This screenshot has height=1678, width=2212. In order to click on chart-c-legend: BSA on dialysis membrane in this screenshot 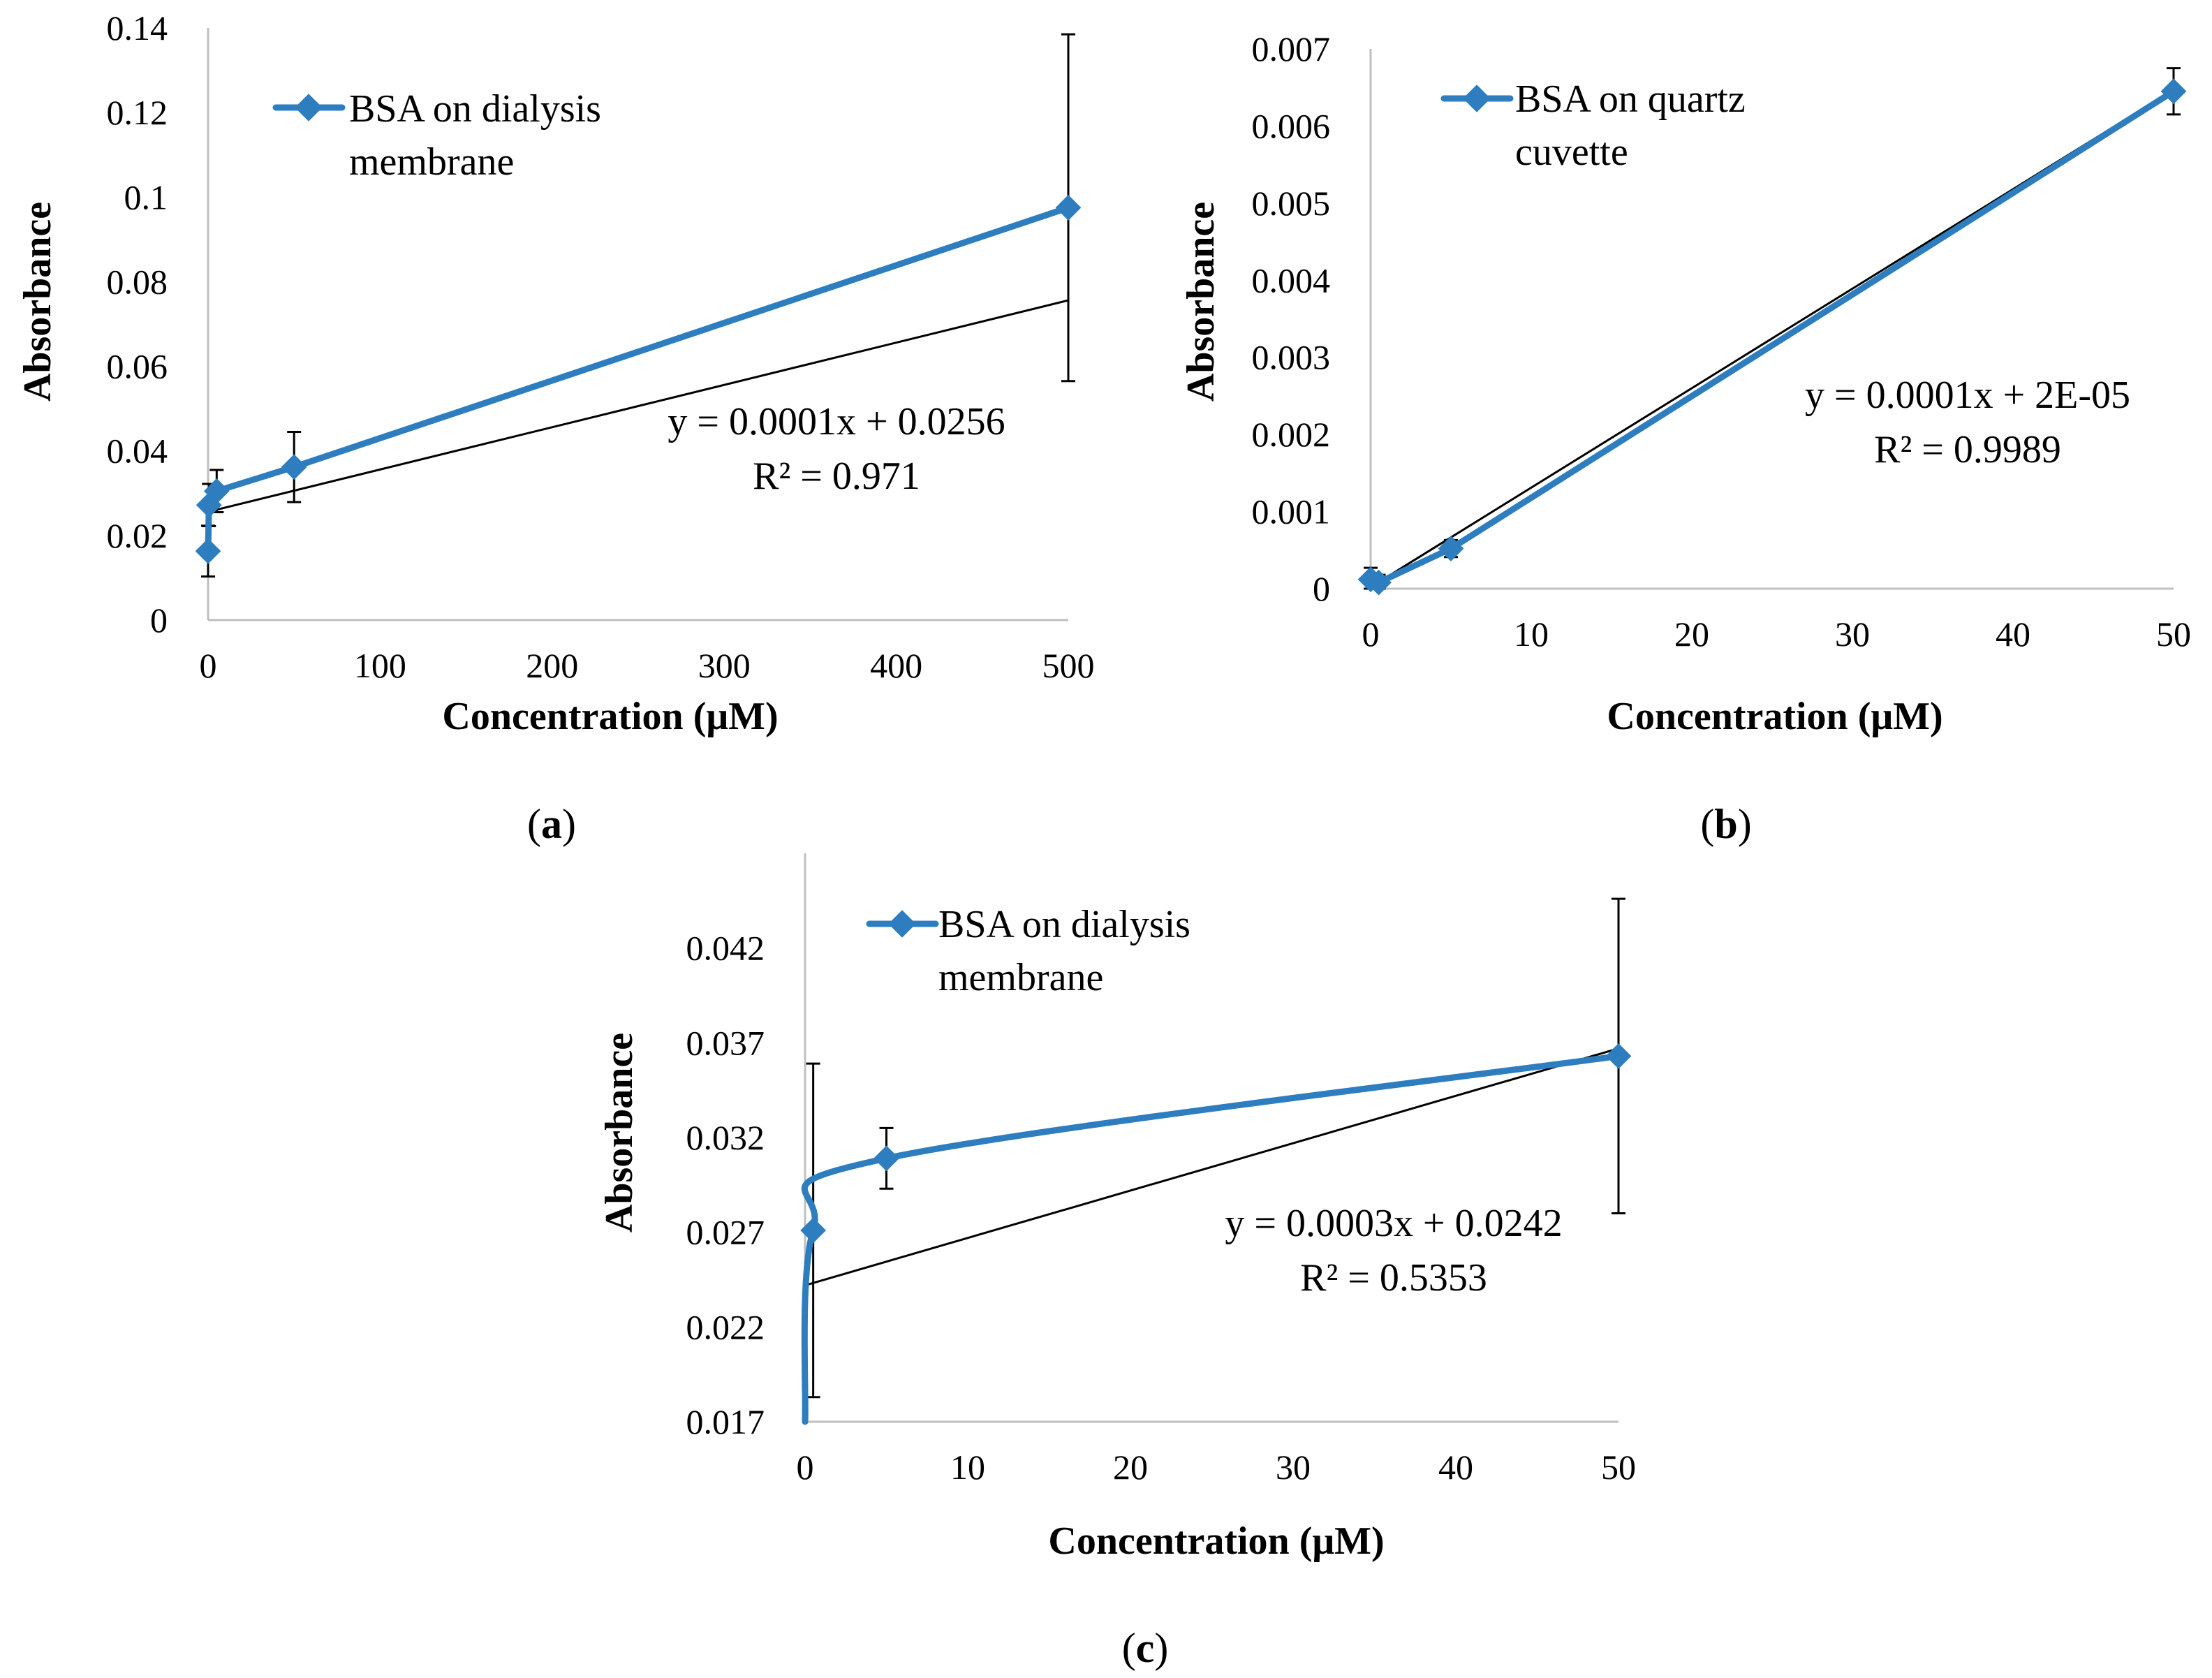, I will do `click(1028, 951)`.